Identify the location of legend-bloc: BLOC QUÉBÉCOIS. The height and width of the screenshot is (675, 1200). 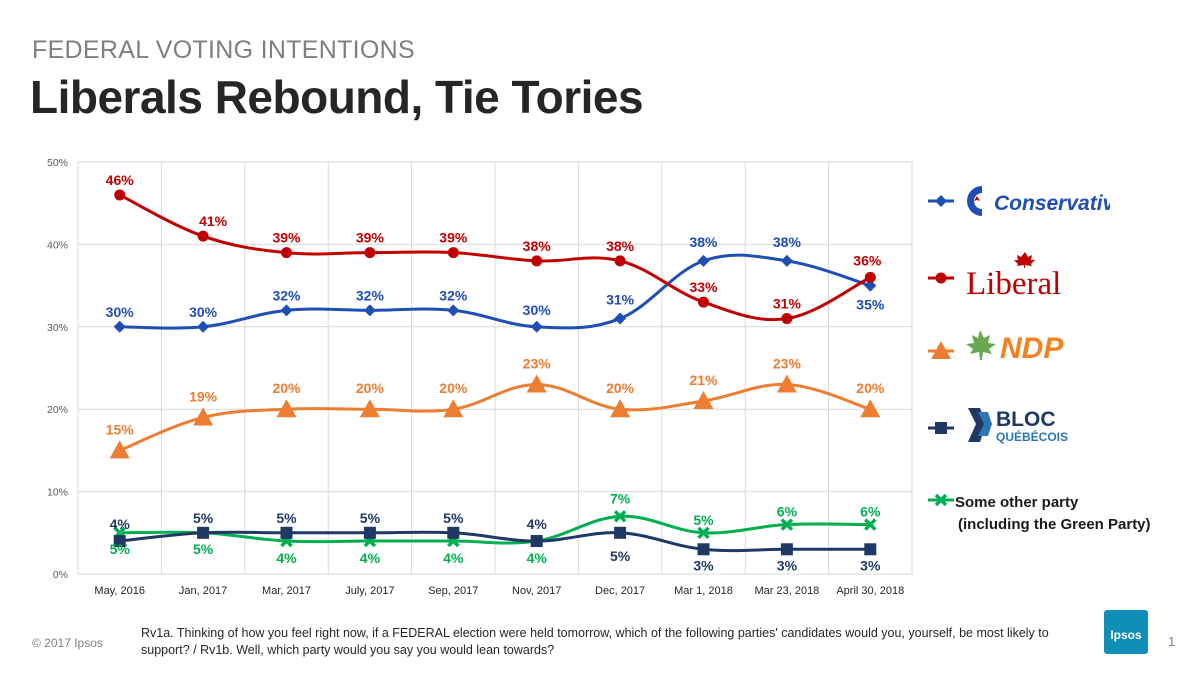
(1028, 428).